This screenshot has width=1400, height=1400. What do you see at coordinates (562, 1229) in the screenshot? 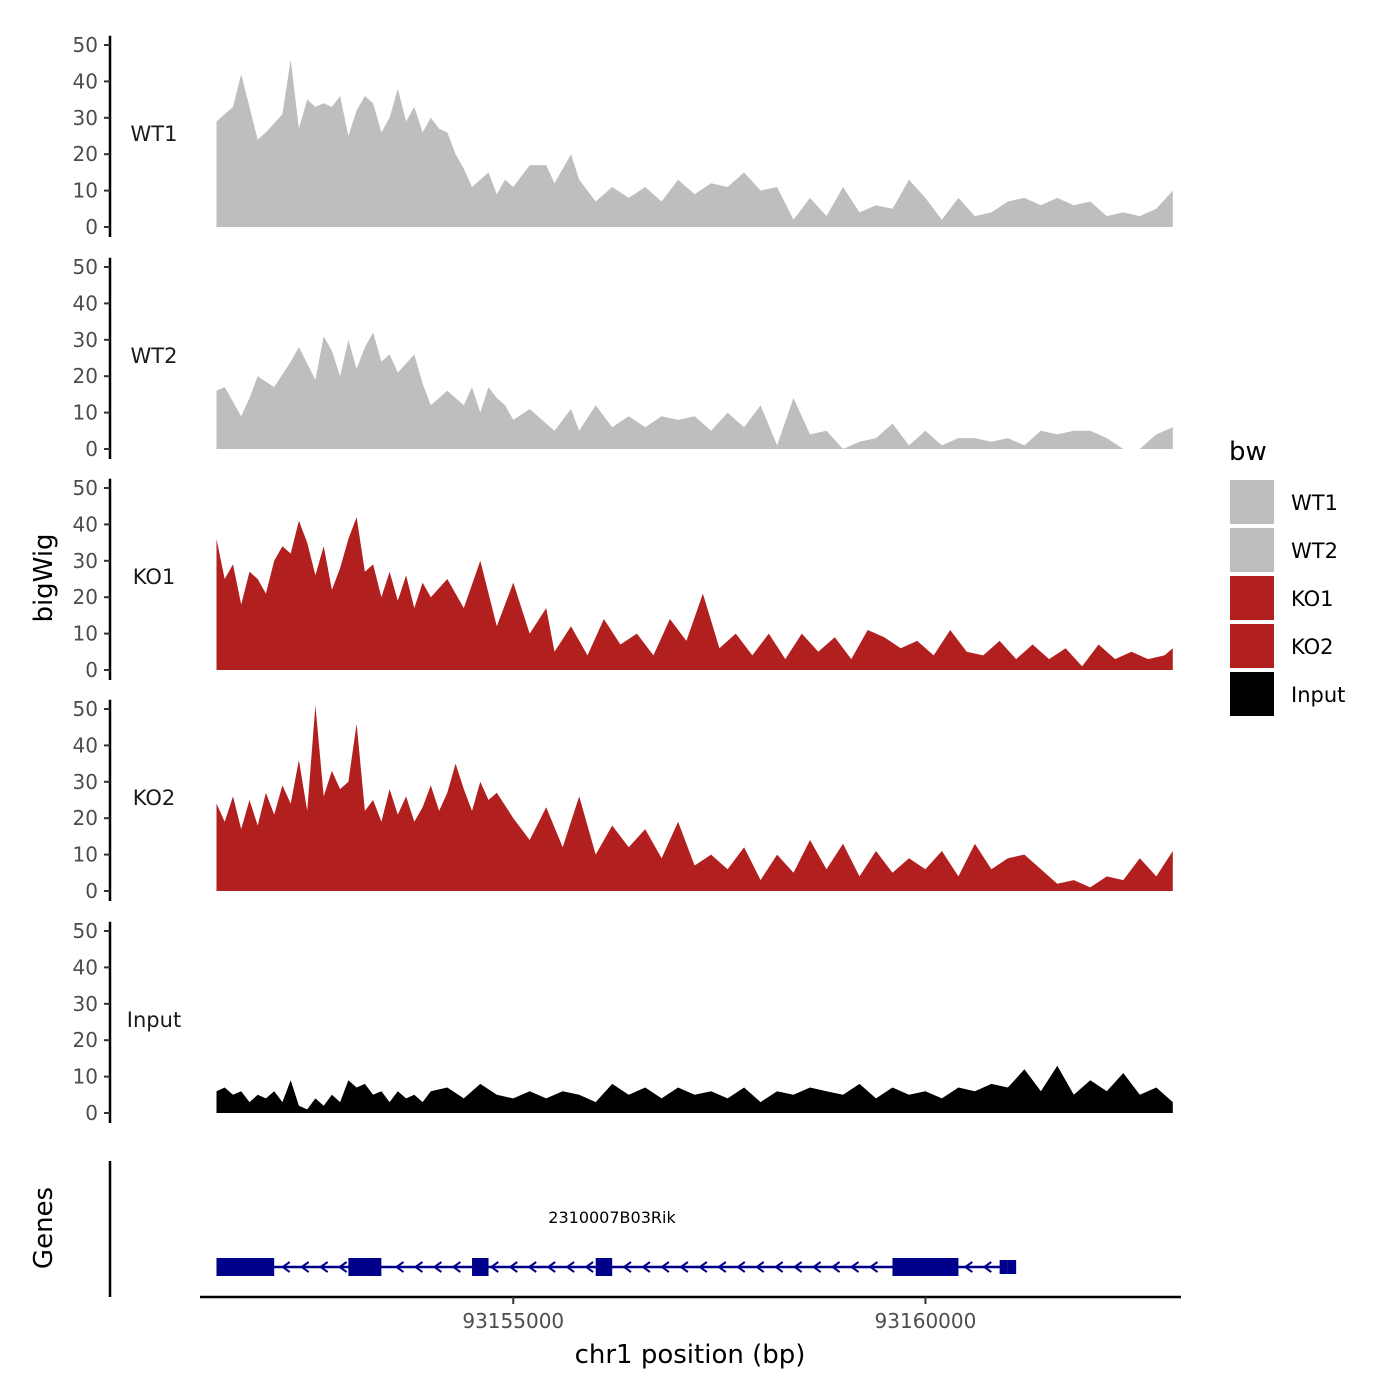
I see `gene-track: 2310007B03Rik` at bounding box center [562, 1229].